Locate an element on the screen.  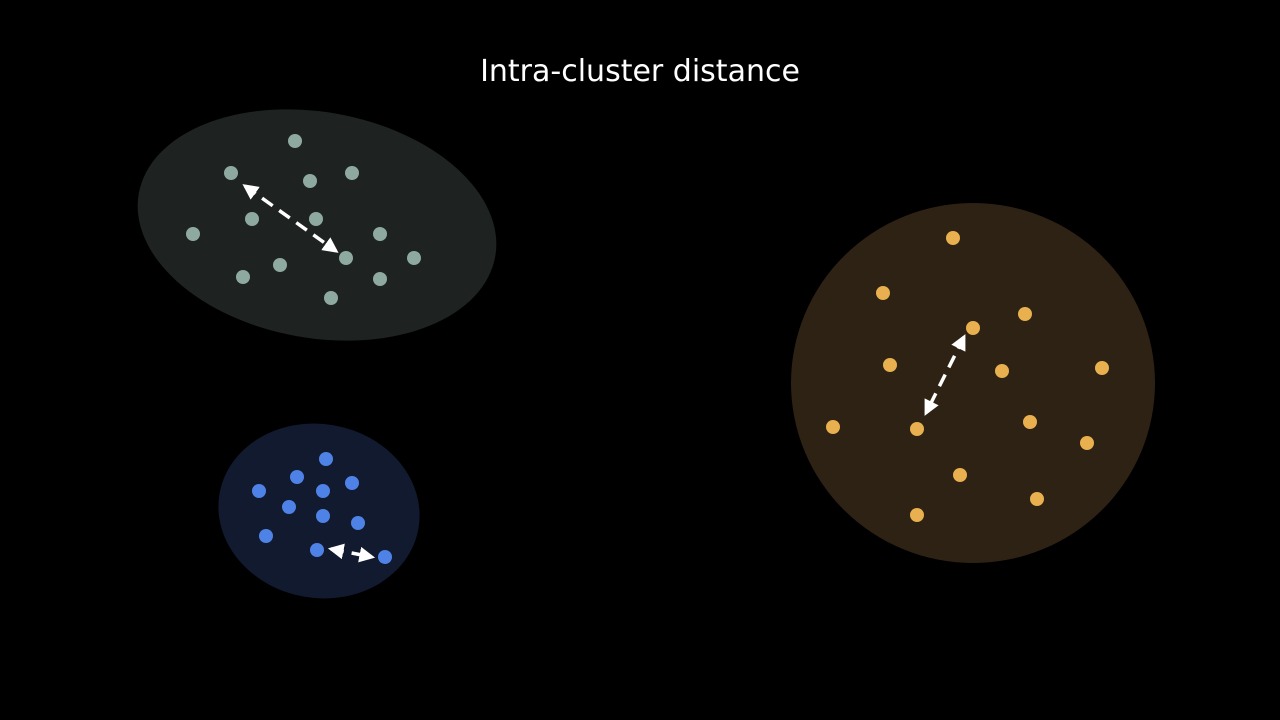
cluster-blue is located at coordinates (319, 511).